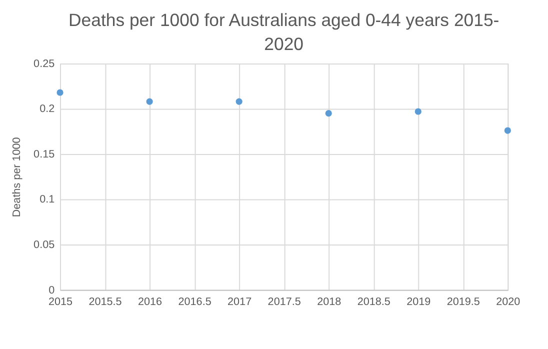 The width and height of the screenshot is (548, 349). What do you see at coordinates (47, 200) in the screenshot?
I see `y-tick-label: 0.1` at bounding box center [47, 200].